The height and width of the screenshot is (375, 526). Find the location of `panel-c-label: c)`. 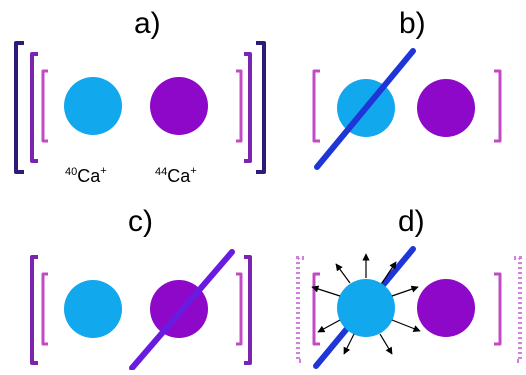

panel-c-label: c) is located at coordinates (140, 221).